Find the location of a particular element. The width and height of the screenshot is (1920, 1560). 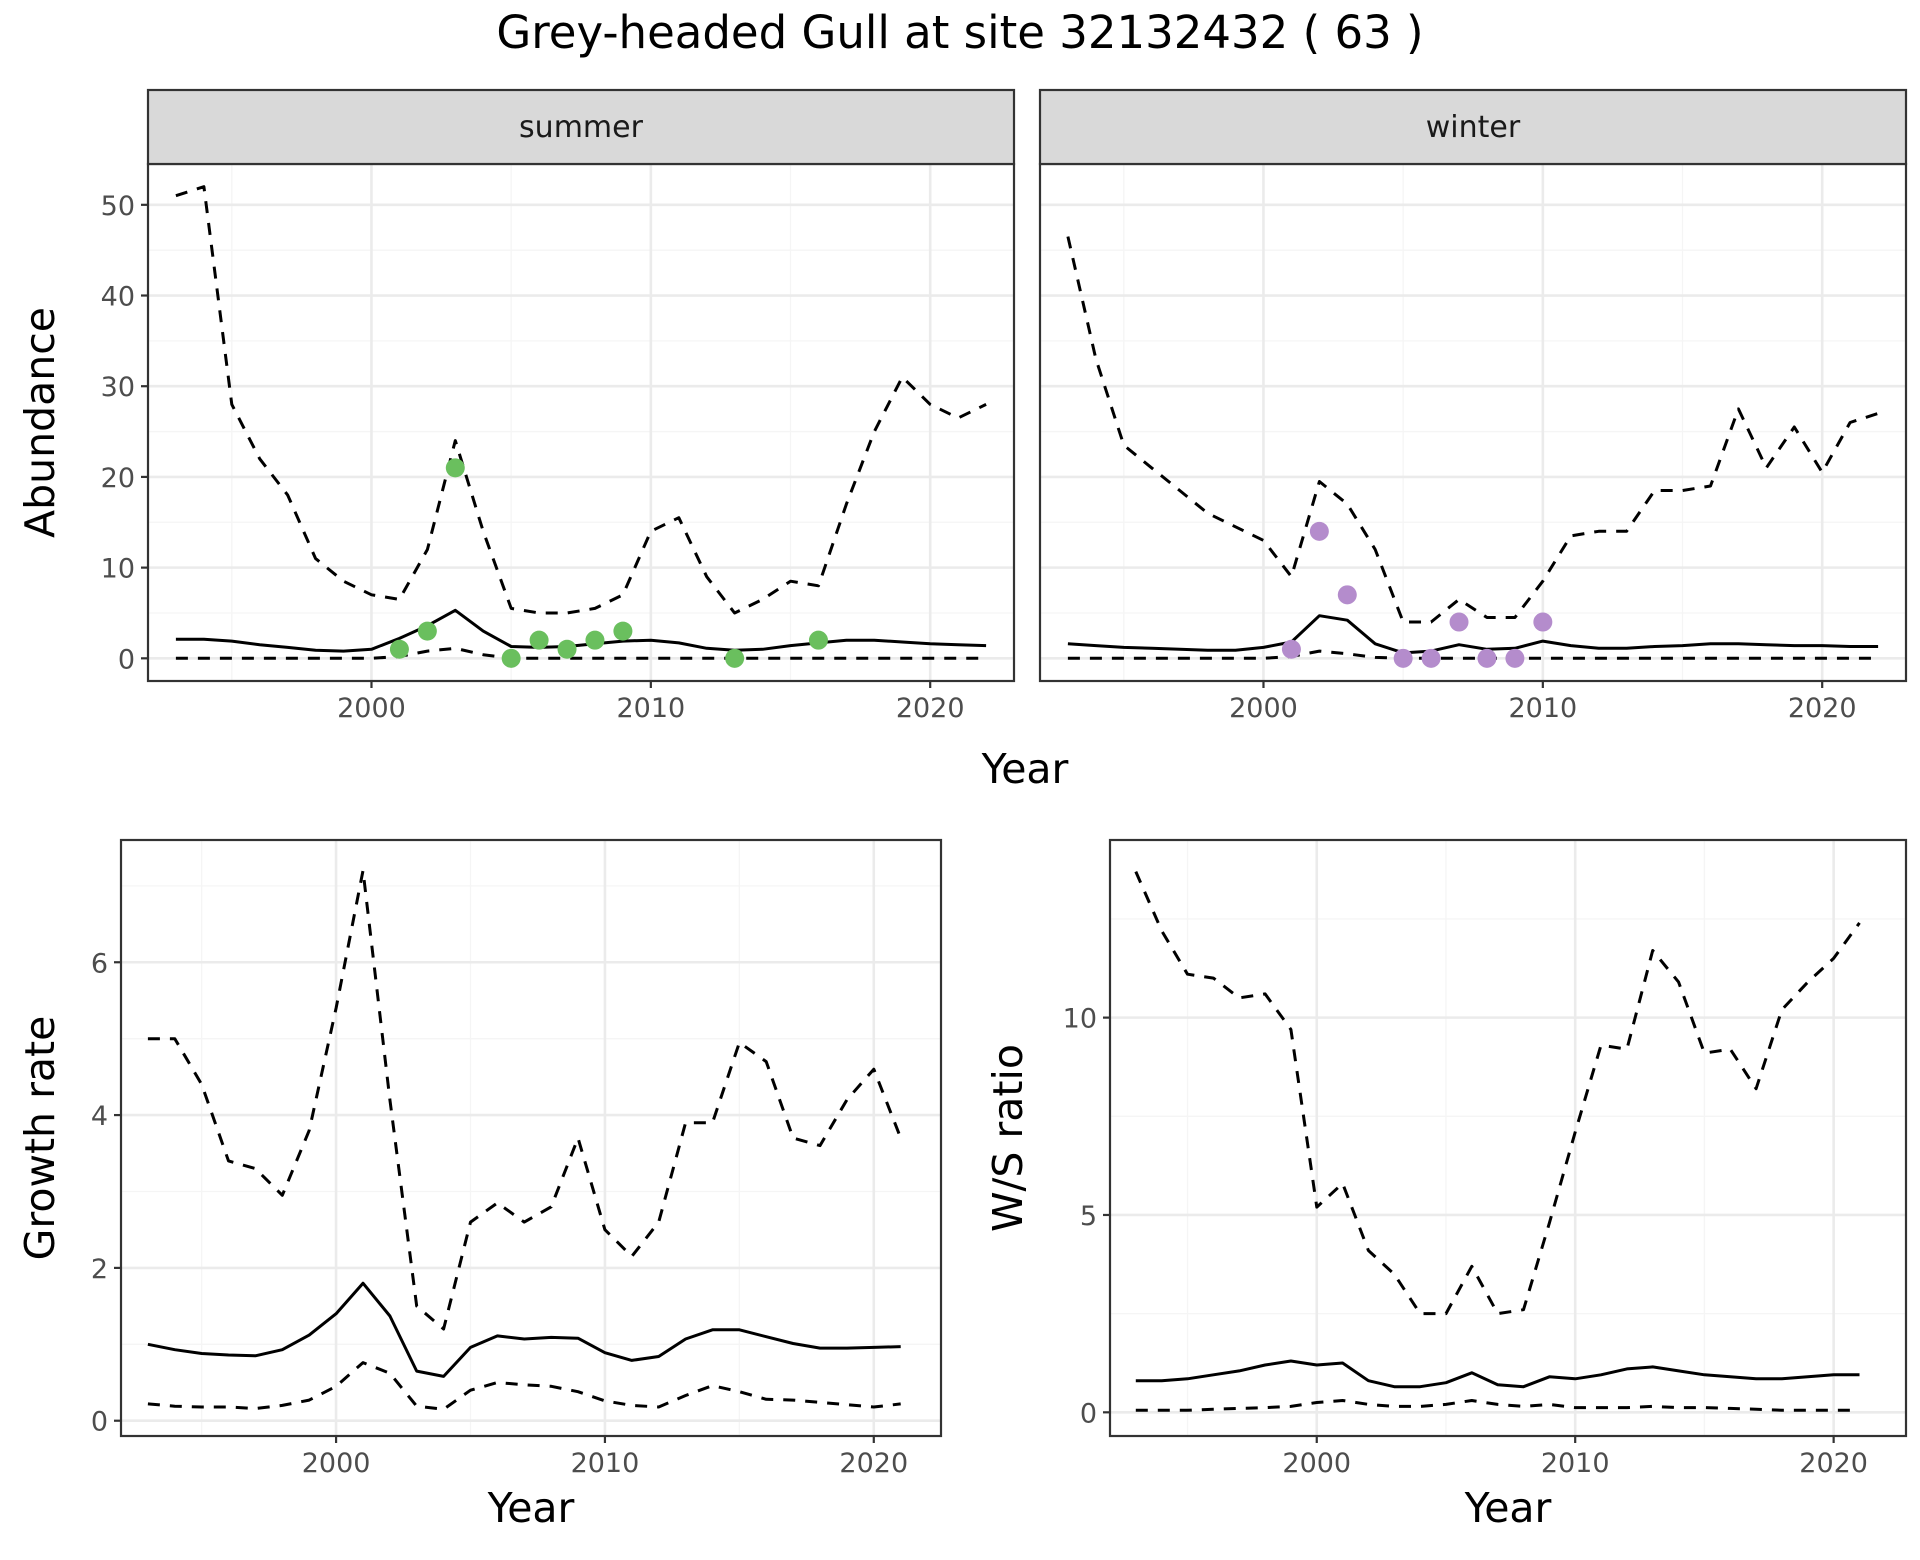

y-tick-label: 4 is located at coordinates (99, 1116).